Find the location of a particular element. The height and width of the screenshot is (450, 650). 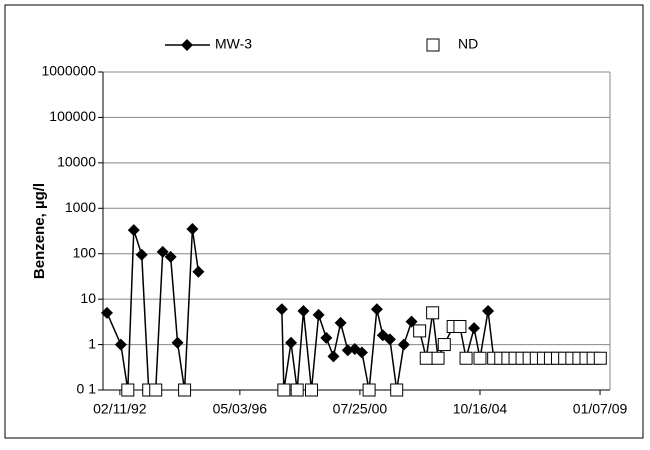

legend-label: ND is located at coordinates (468, 44).